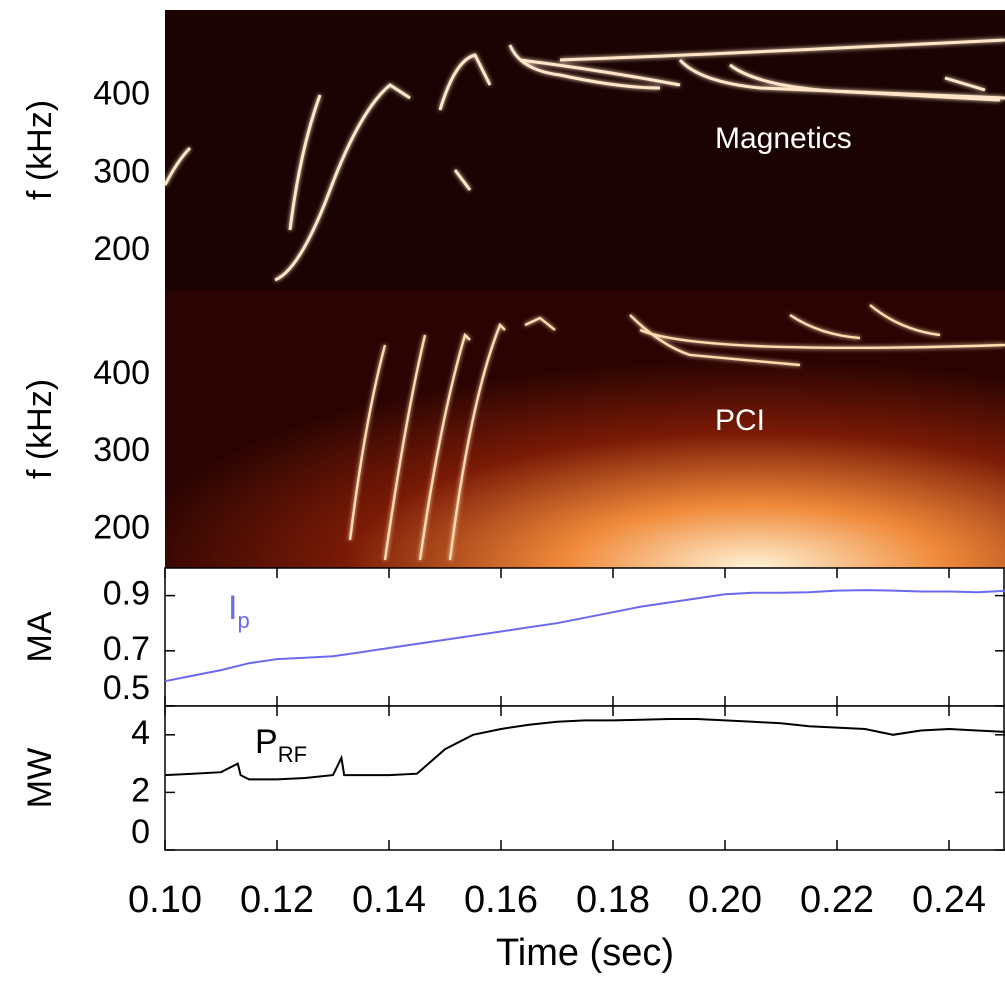 The height and width of the screenshot is (981, 1005). Describe the element at coordinates (243, 620) in the screenshot. I see `annotation-subscript: p` at that location.